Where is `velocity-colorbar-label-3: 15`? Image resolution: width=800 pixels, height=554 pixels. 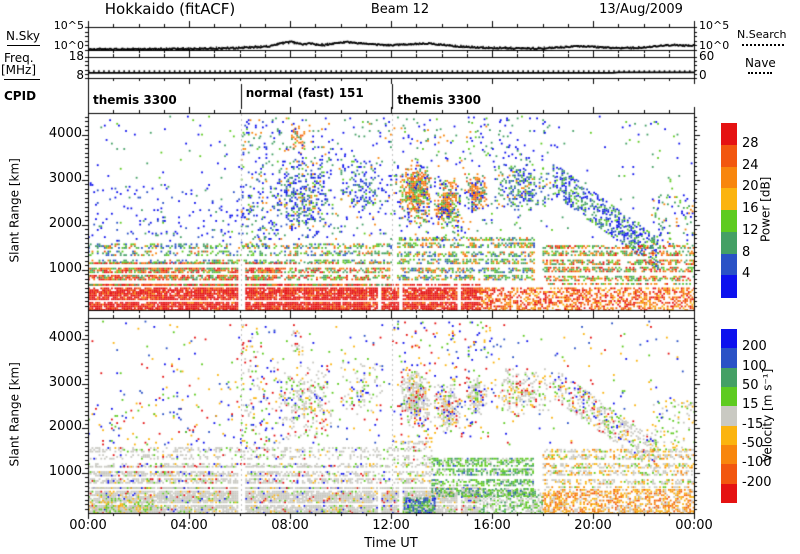 velocity-colorbar-label-3: 15 is located at coordinates (750, 405).